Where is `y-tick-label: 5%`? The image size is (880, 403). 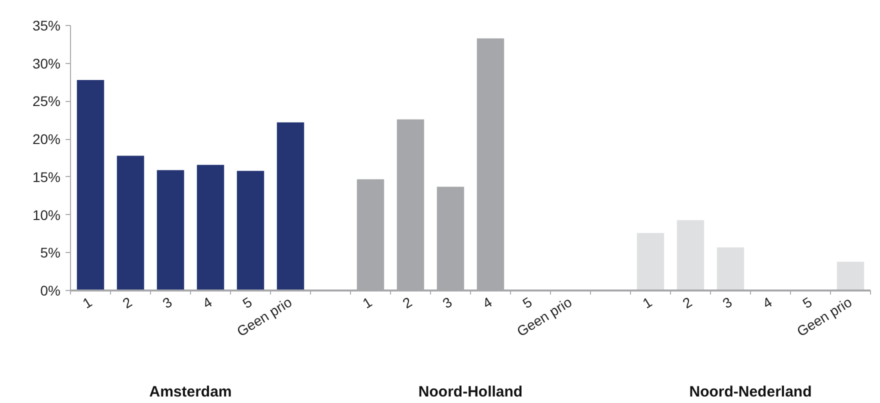 y-tick-label: 5% is located at coordinates (50, 252).